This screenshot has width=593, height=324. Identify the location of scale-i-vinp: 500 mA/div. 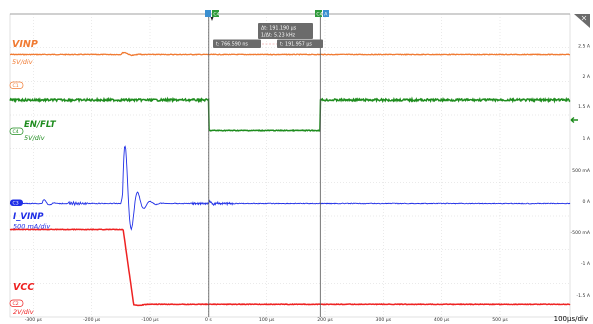
(31, 227).